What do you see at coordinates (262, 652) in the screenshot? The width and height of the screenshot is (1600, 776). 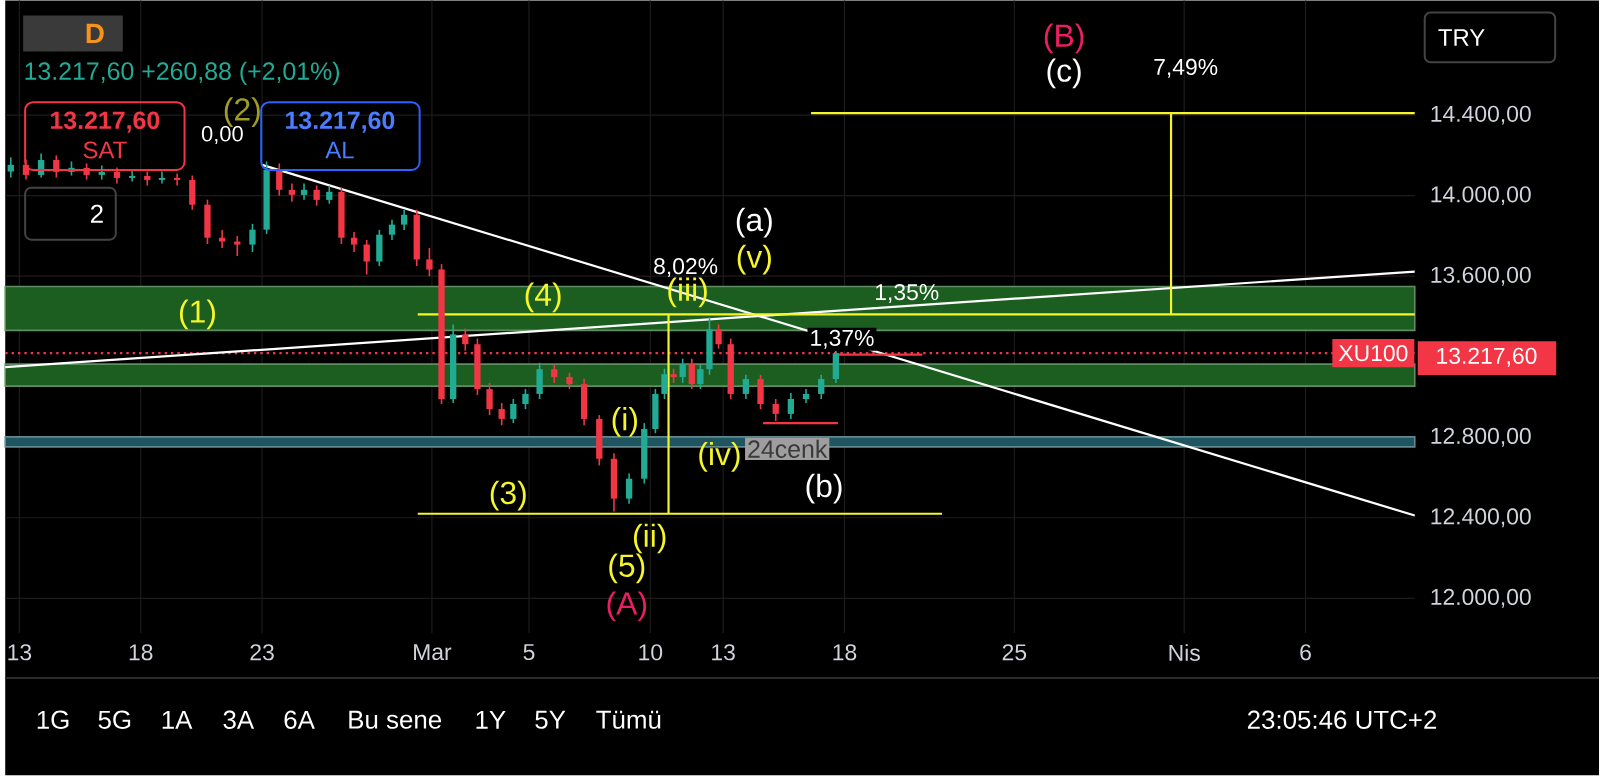 I see `x-tick-label: 23` at bounding box center [262, 652].